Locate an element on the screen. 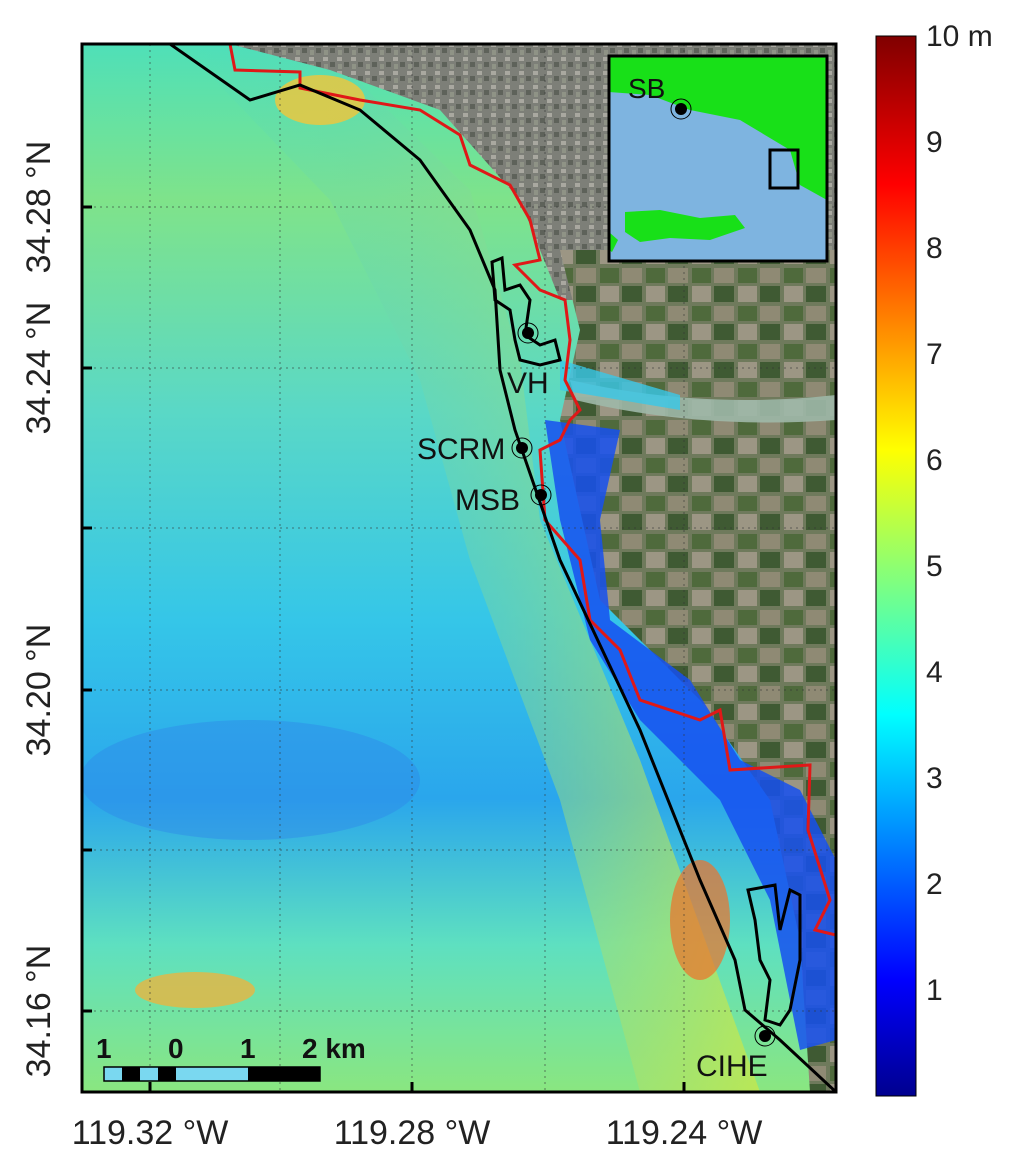 The height and width of the screenshot is (1164, 1020). colorbar-tick-label: 8 is located at coordinates (934, 248).